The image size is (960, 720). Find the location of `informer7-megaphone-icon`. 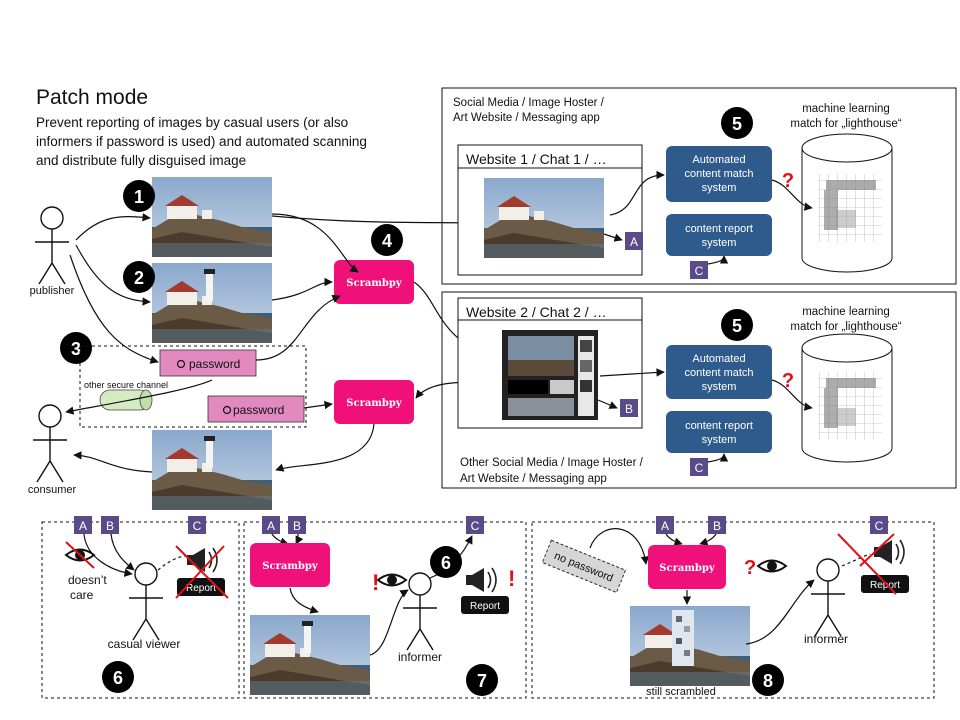

informer7-megaphone-icon is located at coordinates (481, 580).